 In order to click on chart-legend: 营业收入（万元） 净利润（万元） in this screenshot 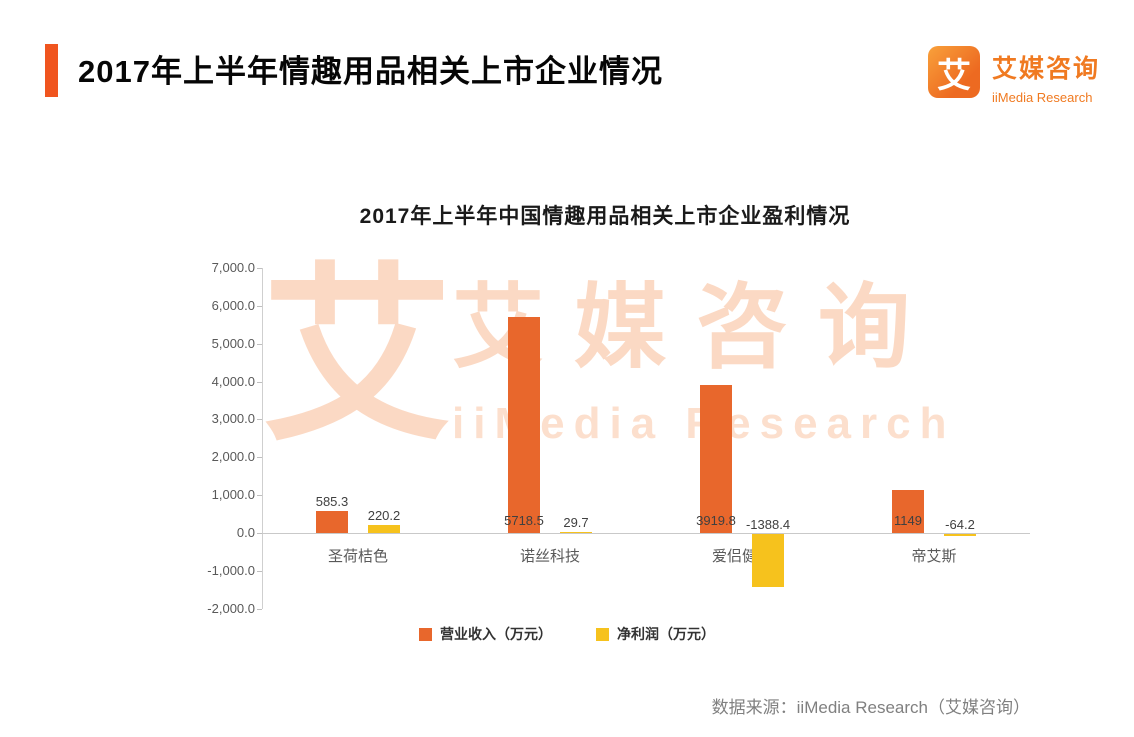, I will do `click(567, 634)`.